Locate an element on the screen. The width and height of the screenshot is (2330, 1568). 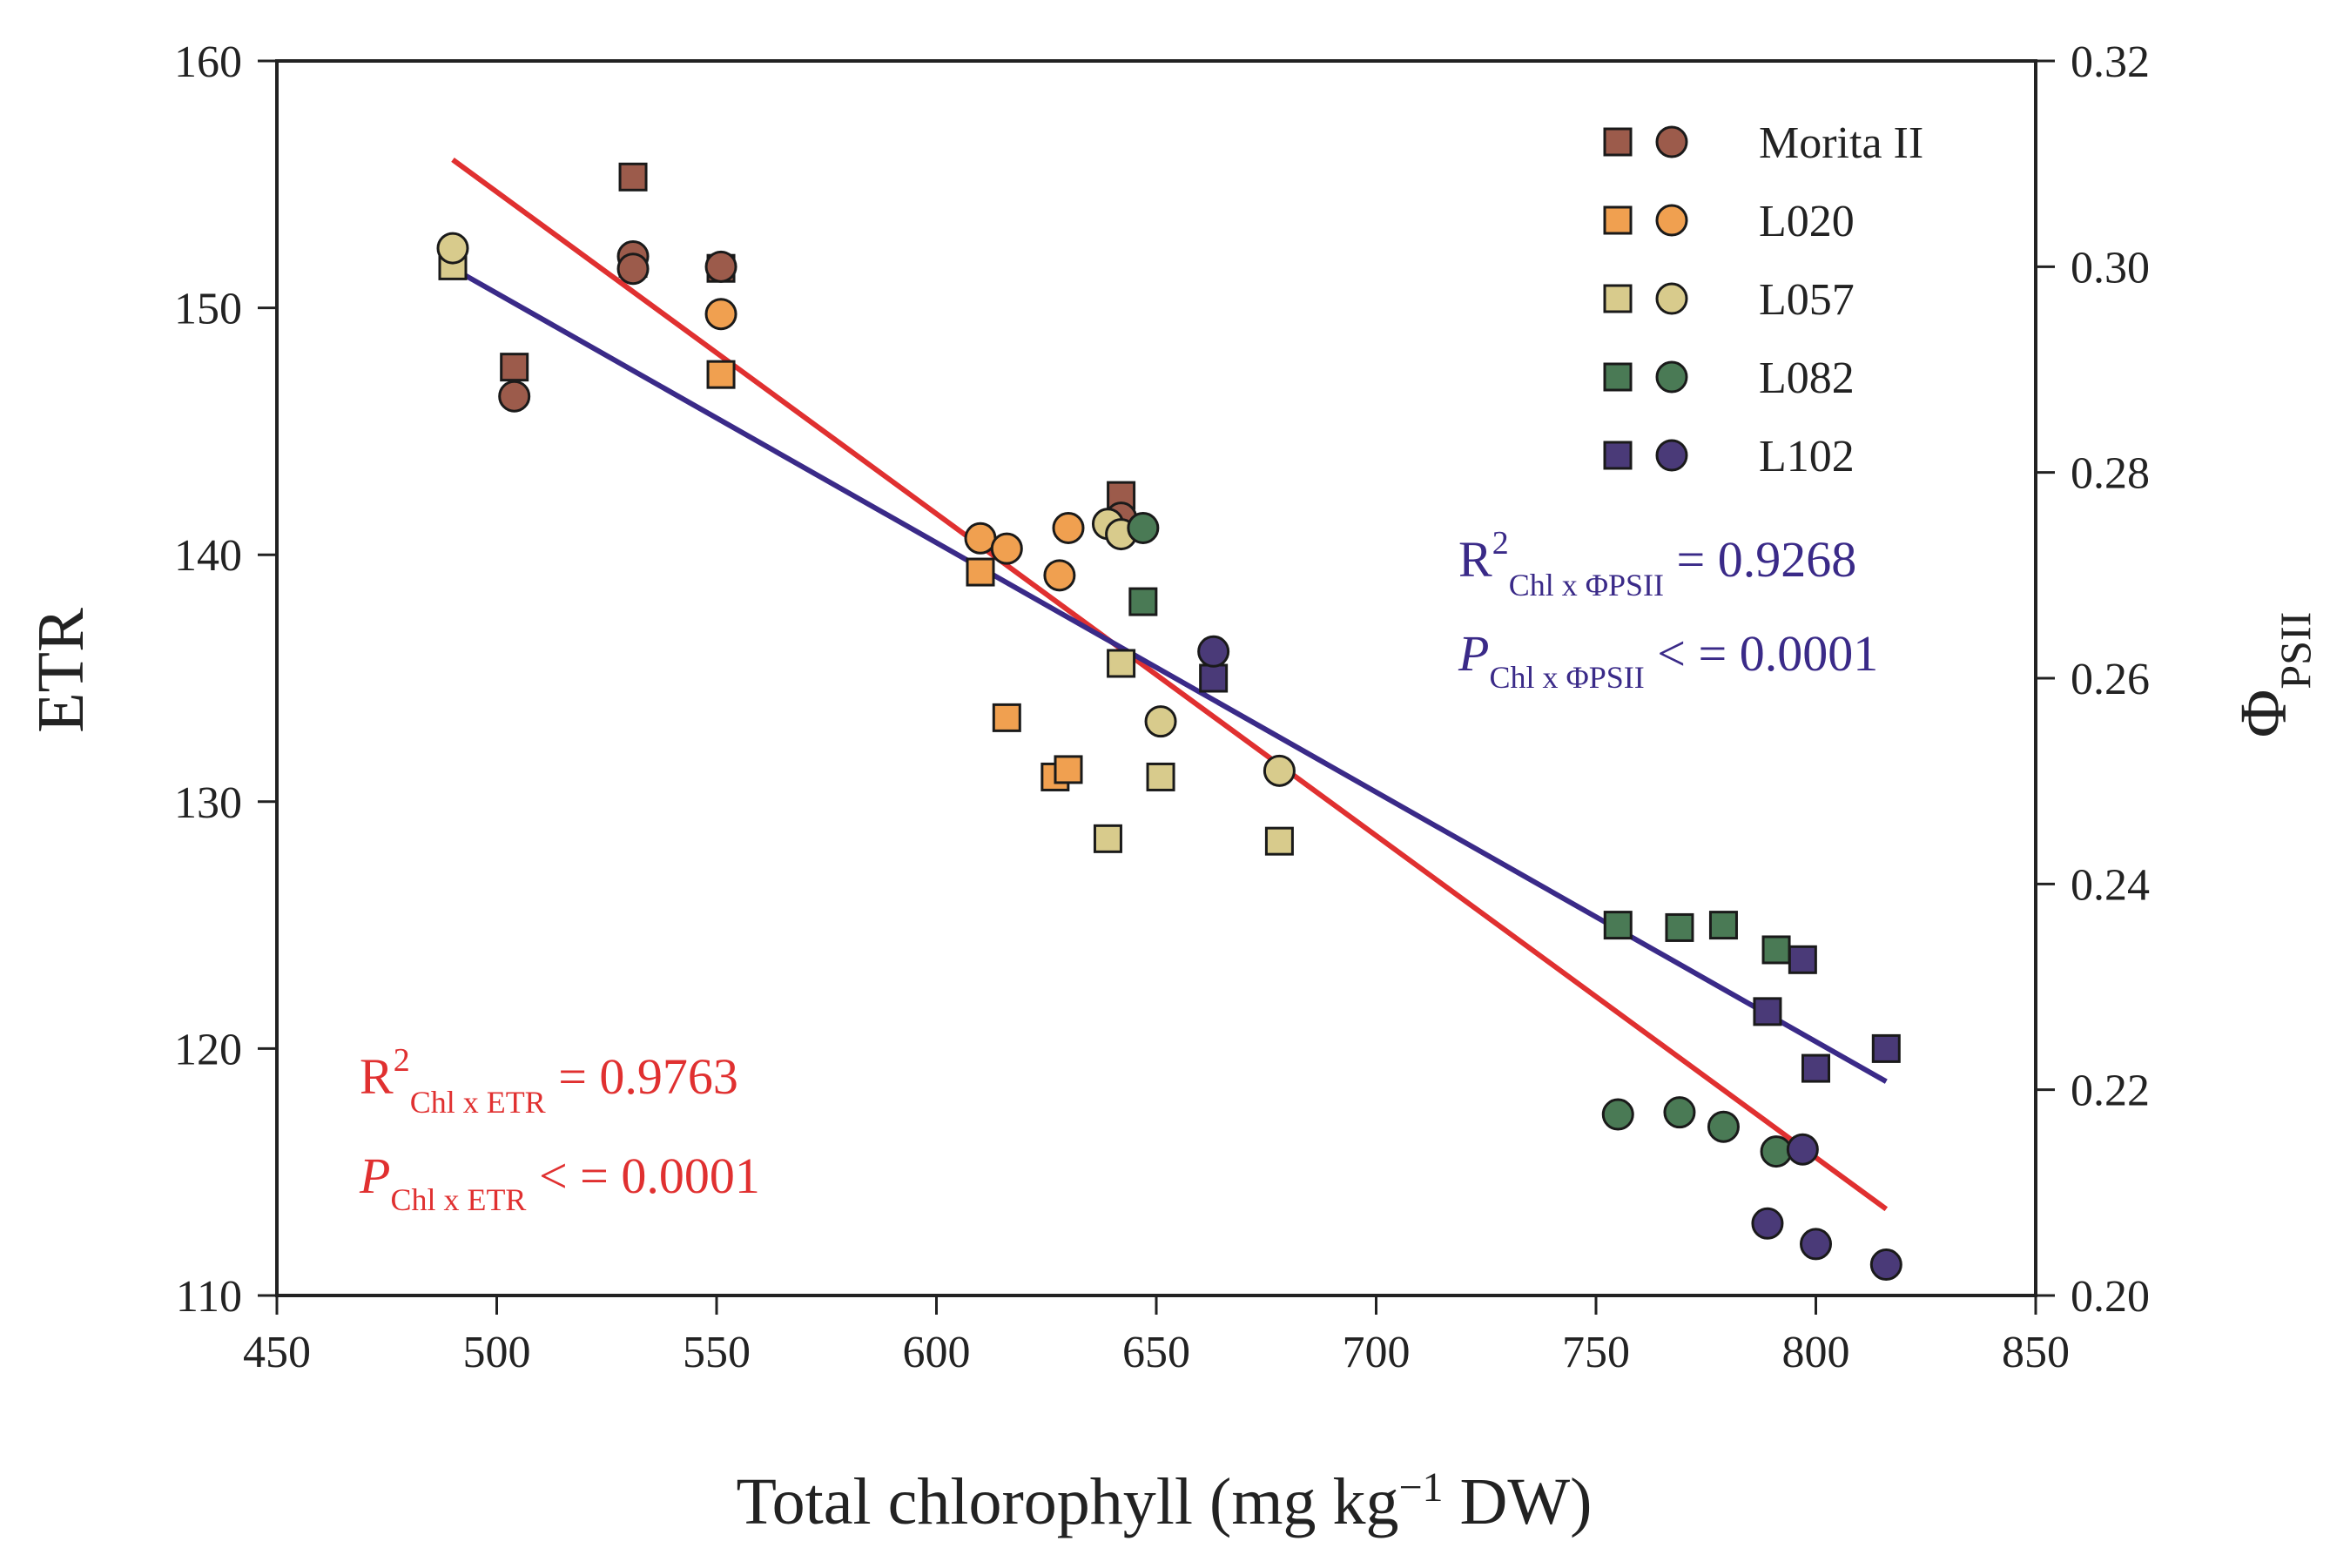
x-tick-label: 850 is located at coordinates (2036, 1352).